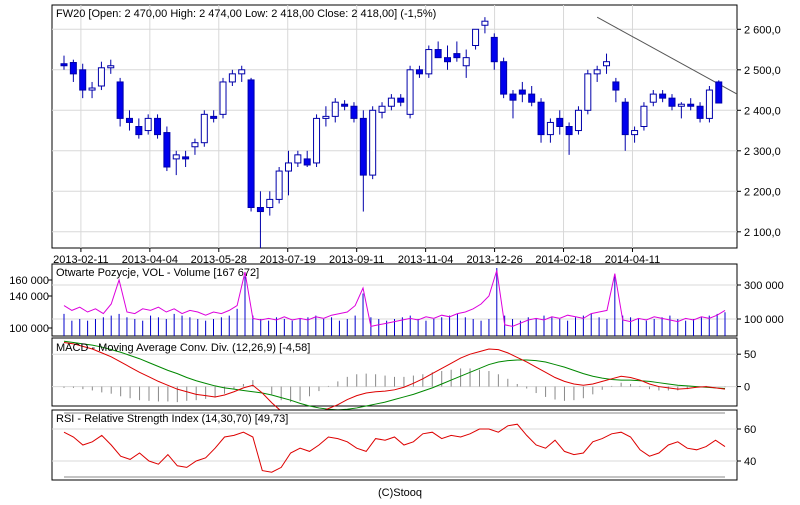 The width and height of the screenshot is (800, 505). I want to click on macd-signal-line, so click(394, 375).